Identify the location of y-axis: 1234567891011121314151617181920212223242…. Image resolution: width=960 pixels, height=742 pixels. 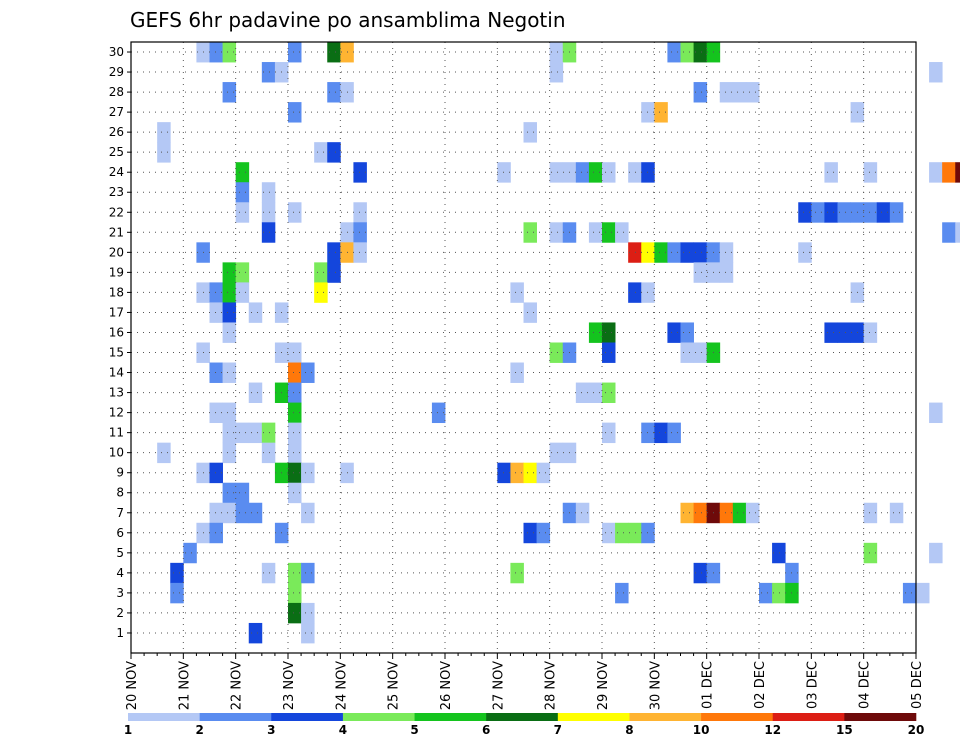
(120, 342).